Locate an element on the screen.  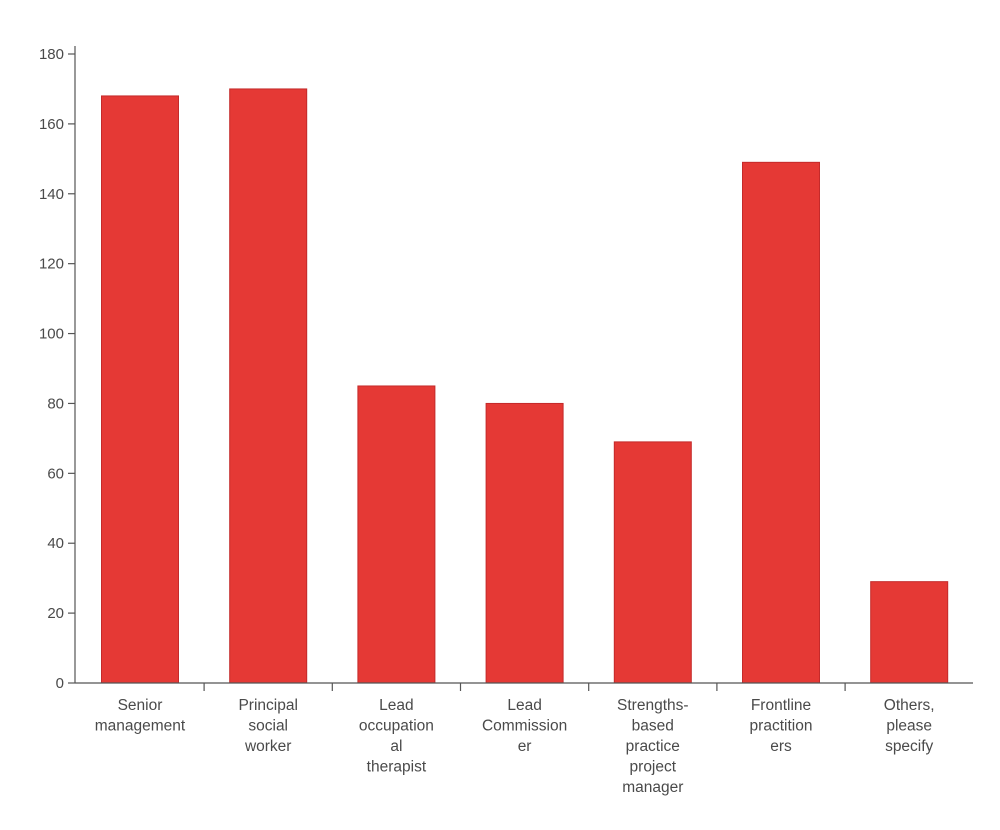
x-category-label-line: er is located at coordinates (525, 746).